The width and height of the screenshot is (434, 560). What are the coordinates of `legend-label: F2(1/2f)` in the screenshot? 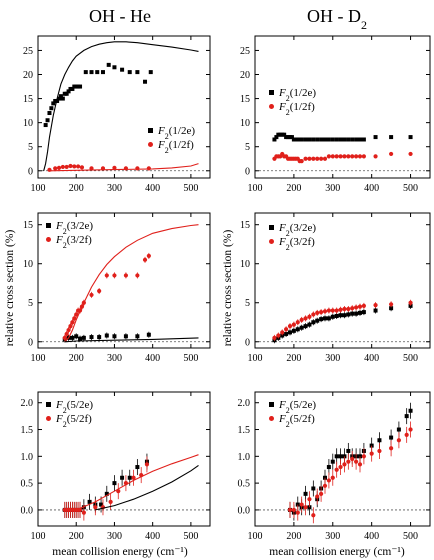 It's located at (296, 109).